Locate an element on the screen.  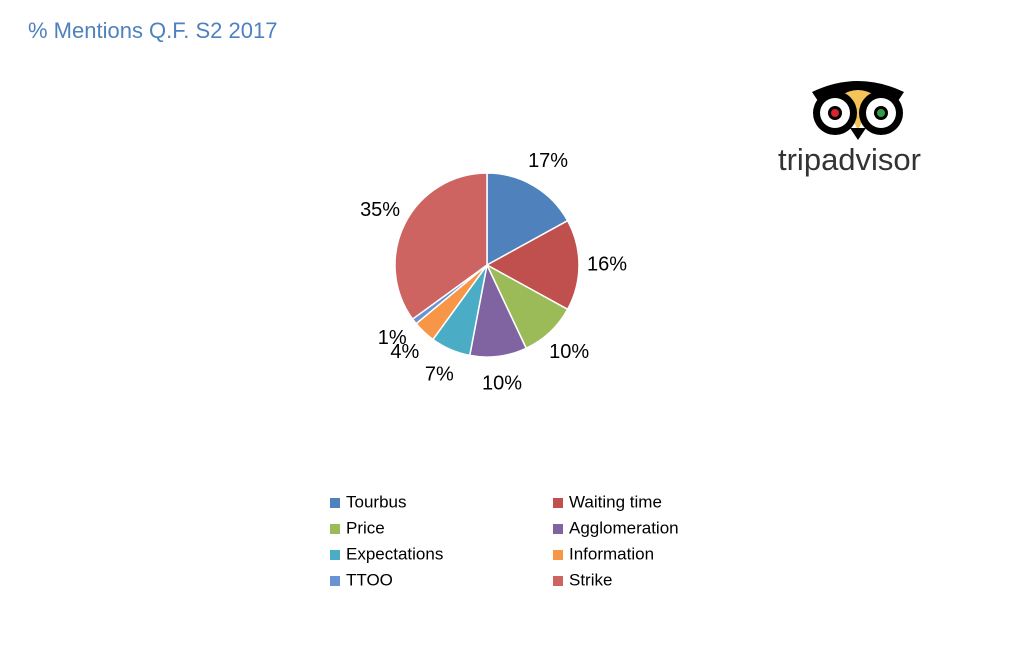
data-label: 1% is located at coordinates (392, 338).